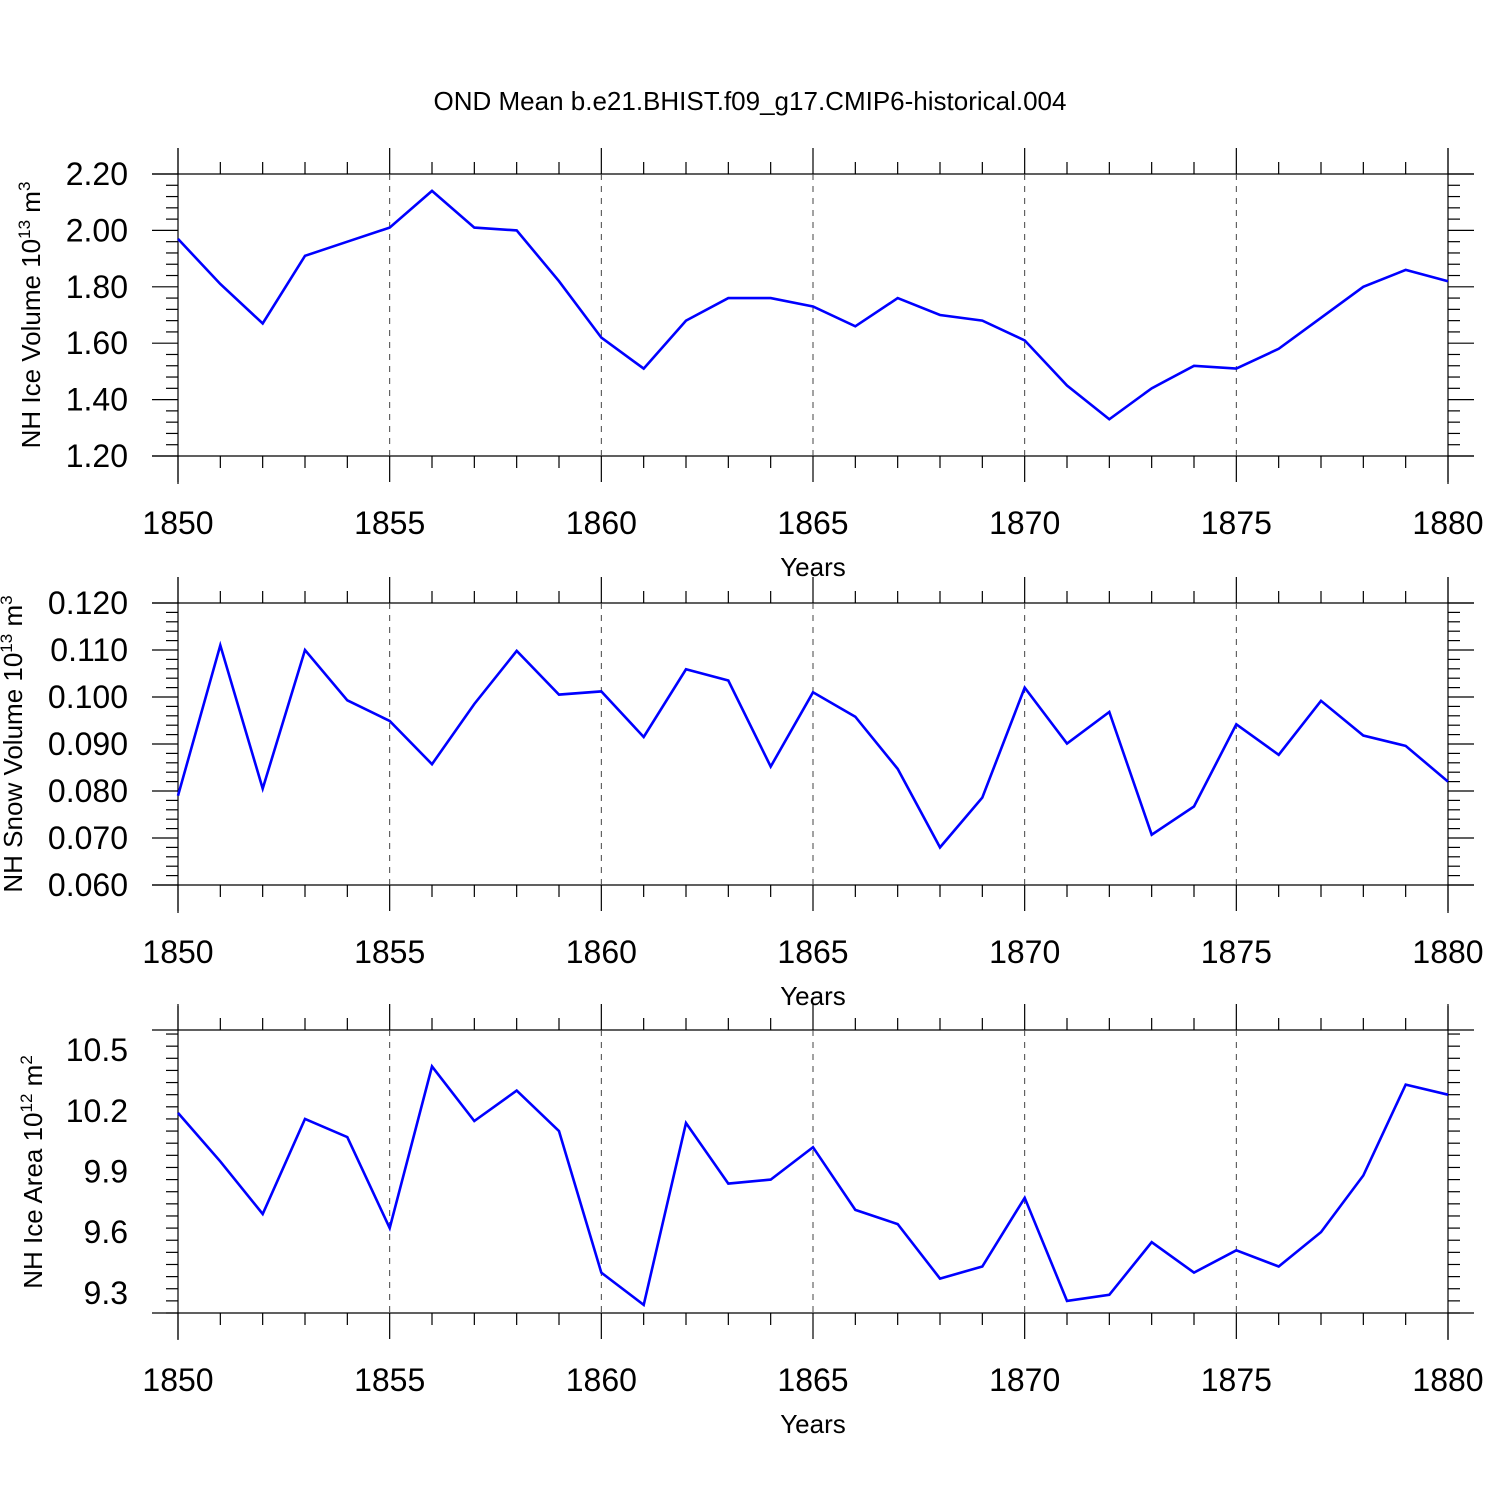  What do you see at coordinates (88, 697) in the screenshot?
I see `y-tick-label: 0.100` at bounding box center [88, 697].